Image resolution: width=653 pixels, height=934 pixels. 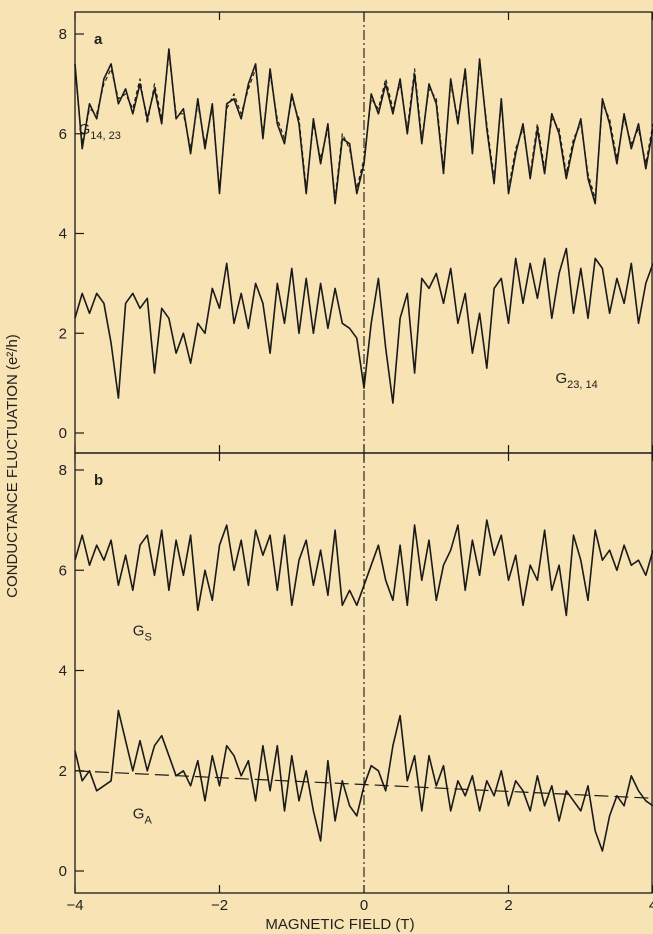 What do you see at coordinates (363, 568) in the screenshot?
I see `series-line-gs` at bounding box center [363, 568].